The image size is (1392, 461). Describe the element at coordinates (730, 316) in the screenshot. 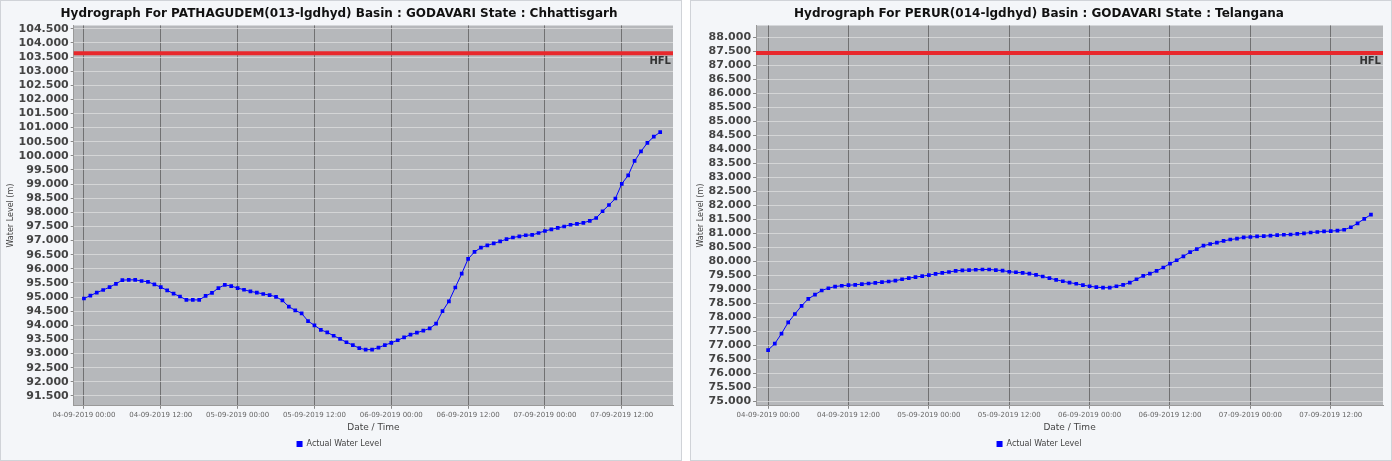

I see `y-tick-label: 78.000` at that location.